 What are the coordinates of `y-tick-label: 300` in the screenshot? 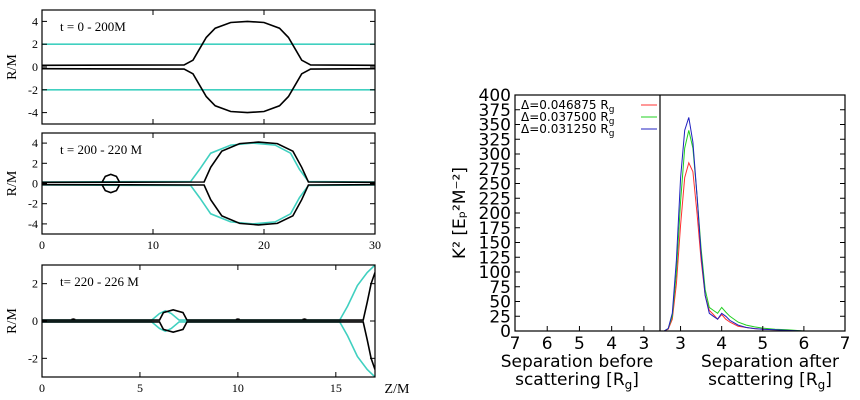 It's located at (495, 155).